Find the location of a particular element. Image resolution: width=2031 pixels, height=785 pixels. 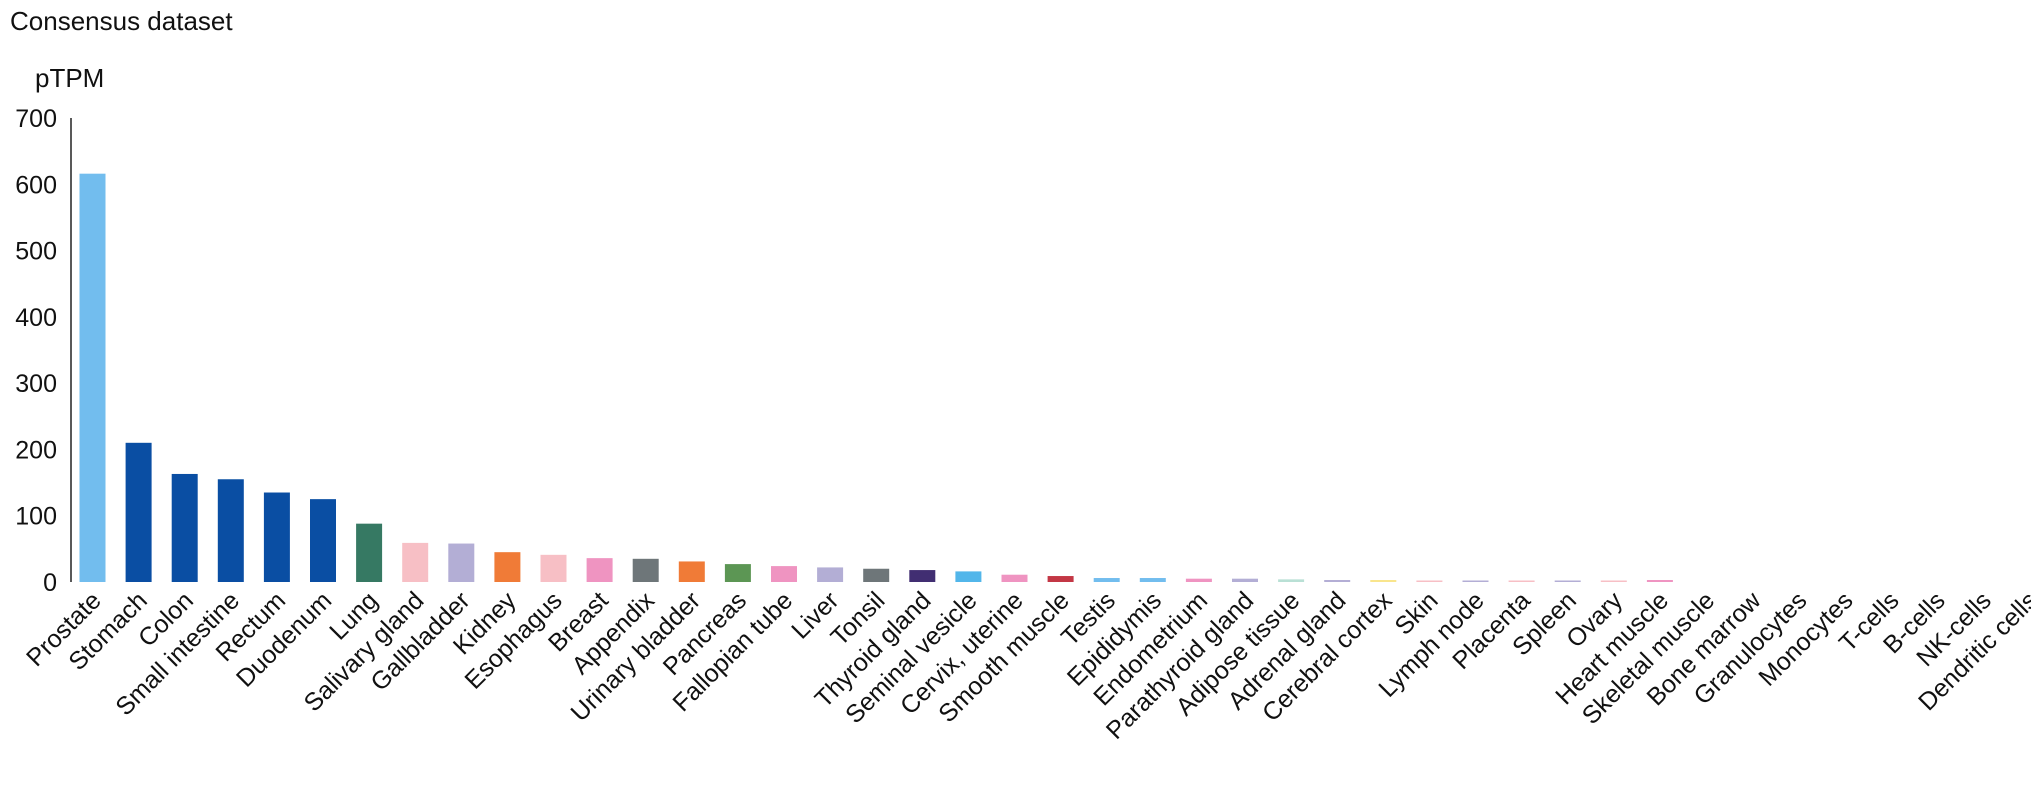

bar-lymph-node is located at coordinates (1475, 581).